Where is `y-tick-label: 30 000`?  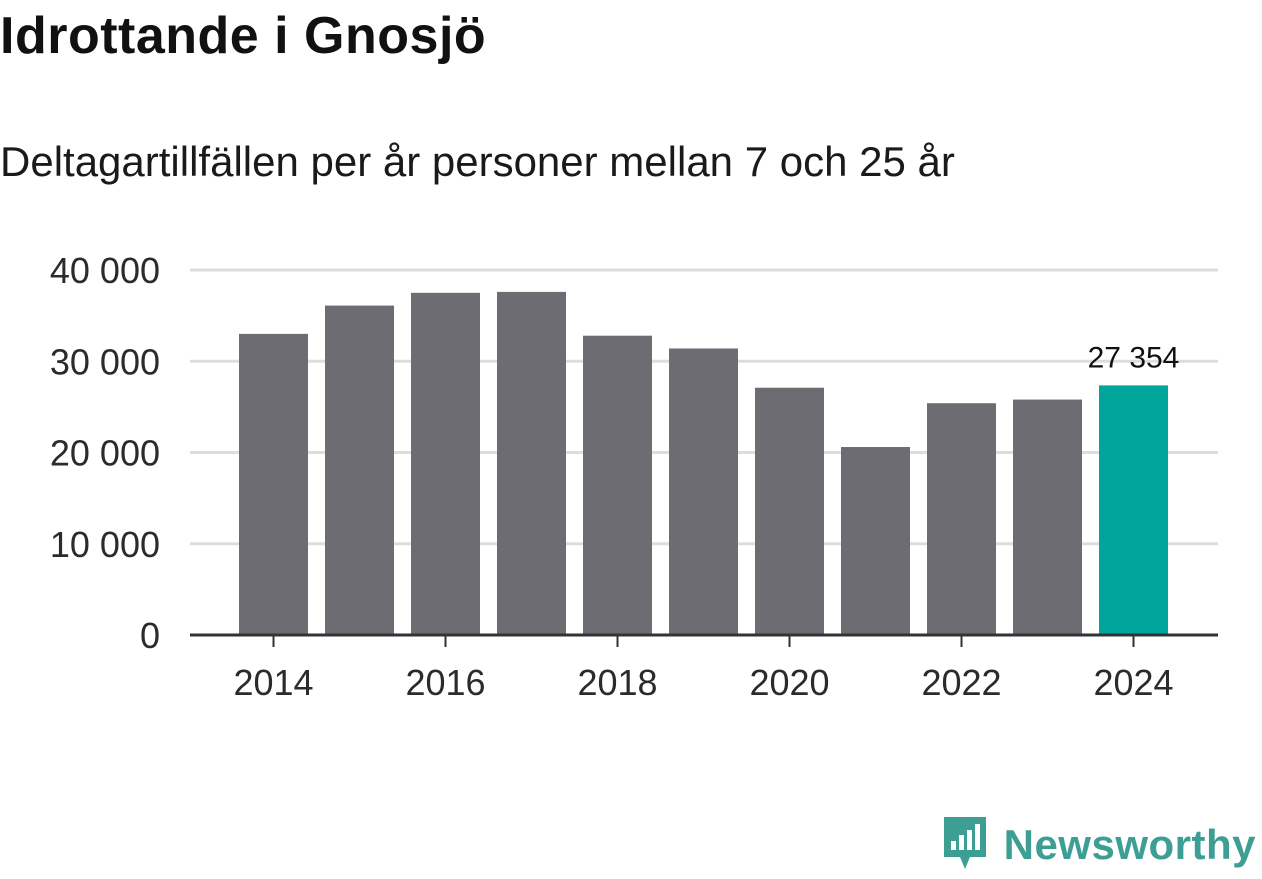
y-tick-label: 30 000 is located at coordinates (105, 361).